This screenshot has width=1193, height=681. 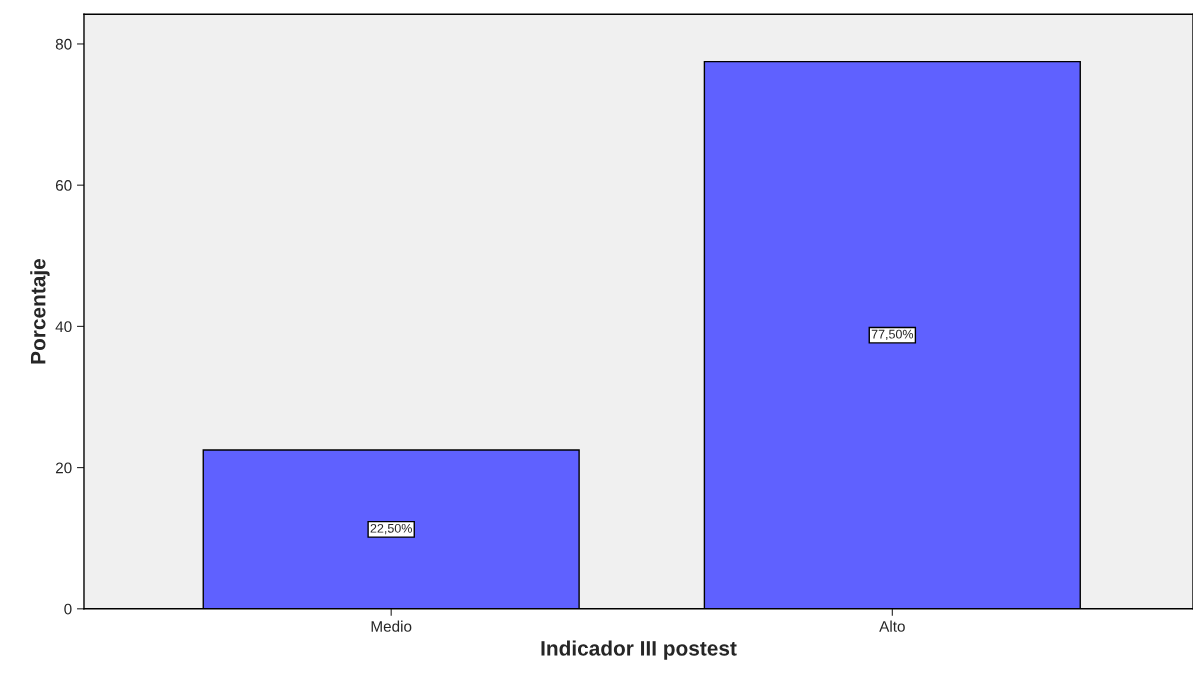 What do you see at coordinates (68, 609) in the screenshot?
I see `y-tick-label: 0` at bounding box center [68, 609].